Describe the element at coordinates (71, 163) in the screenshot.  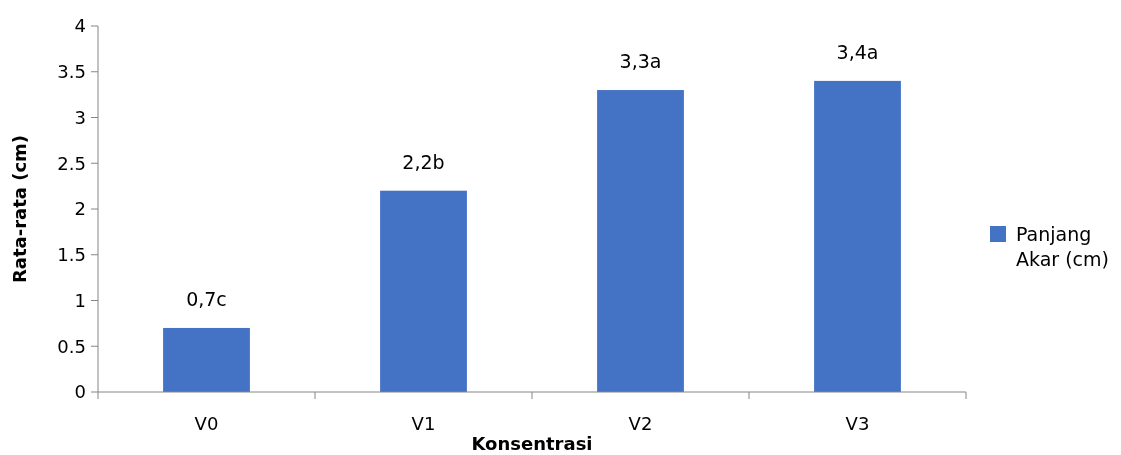
I see `y-tick-label: 2.5` at that location.